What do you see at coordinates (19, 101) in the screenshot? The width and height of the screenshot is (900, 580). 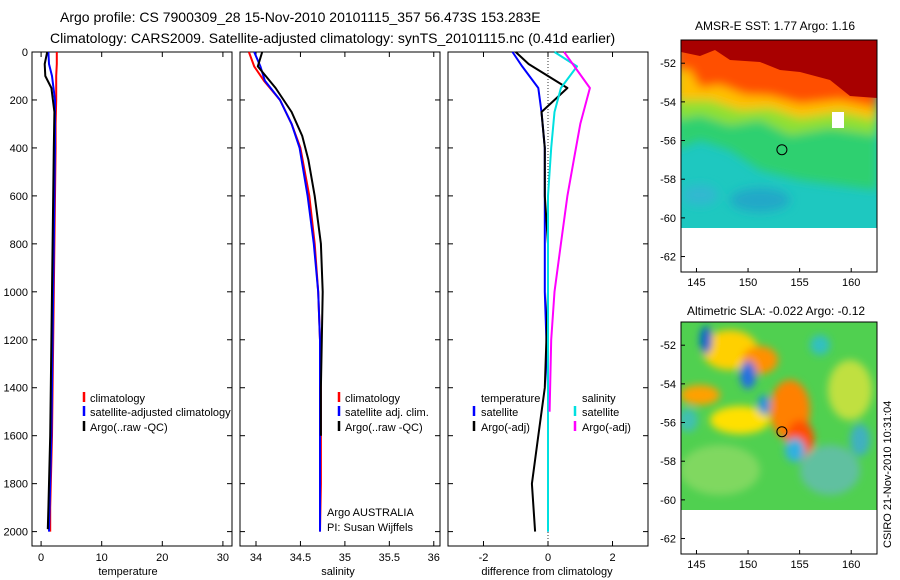 I see `y-tick-label: 200` at bounding box center [19, 101].